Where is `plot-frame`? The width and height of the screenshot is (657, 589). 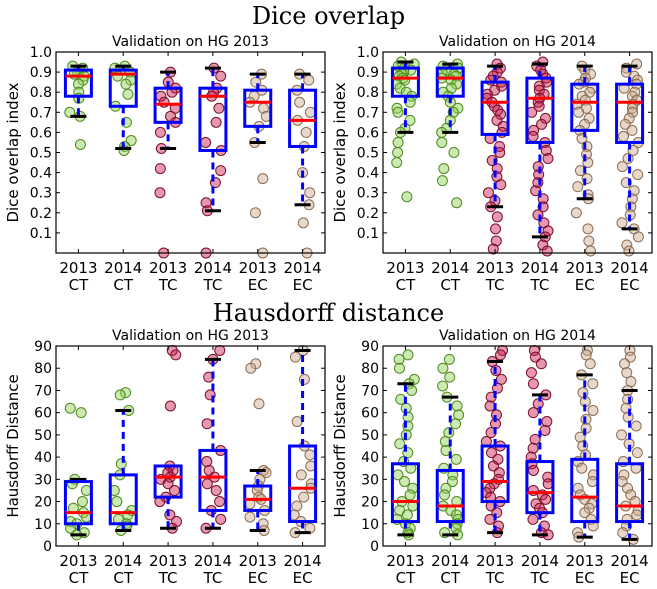 plot-frame is located at coordinates (517, 446).